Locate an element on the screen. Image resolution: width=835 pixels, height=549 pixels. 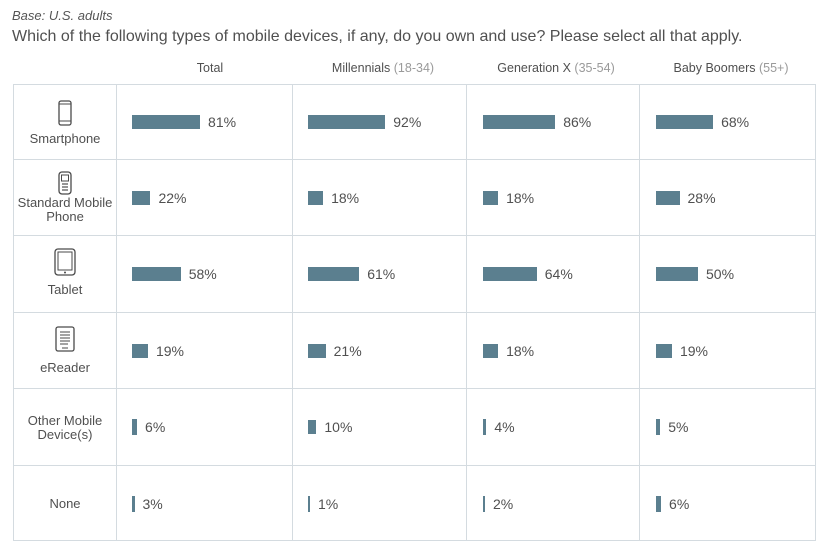
column-name: Total is located at coordinates (210, 68).